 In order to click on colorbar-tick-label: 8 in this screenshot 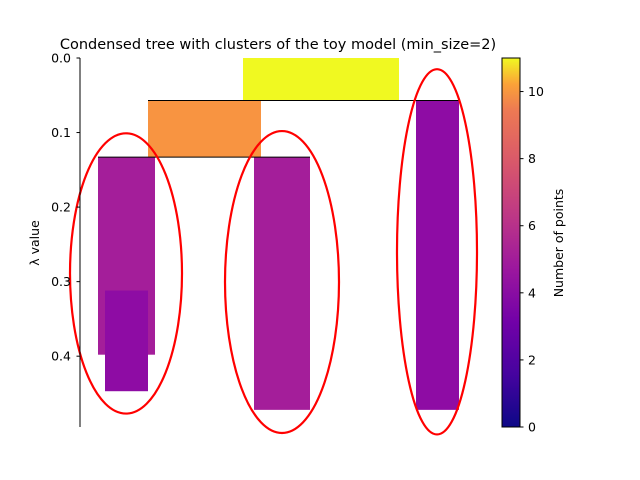, I will do `click(532, 158)`.